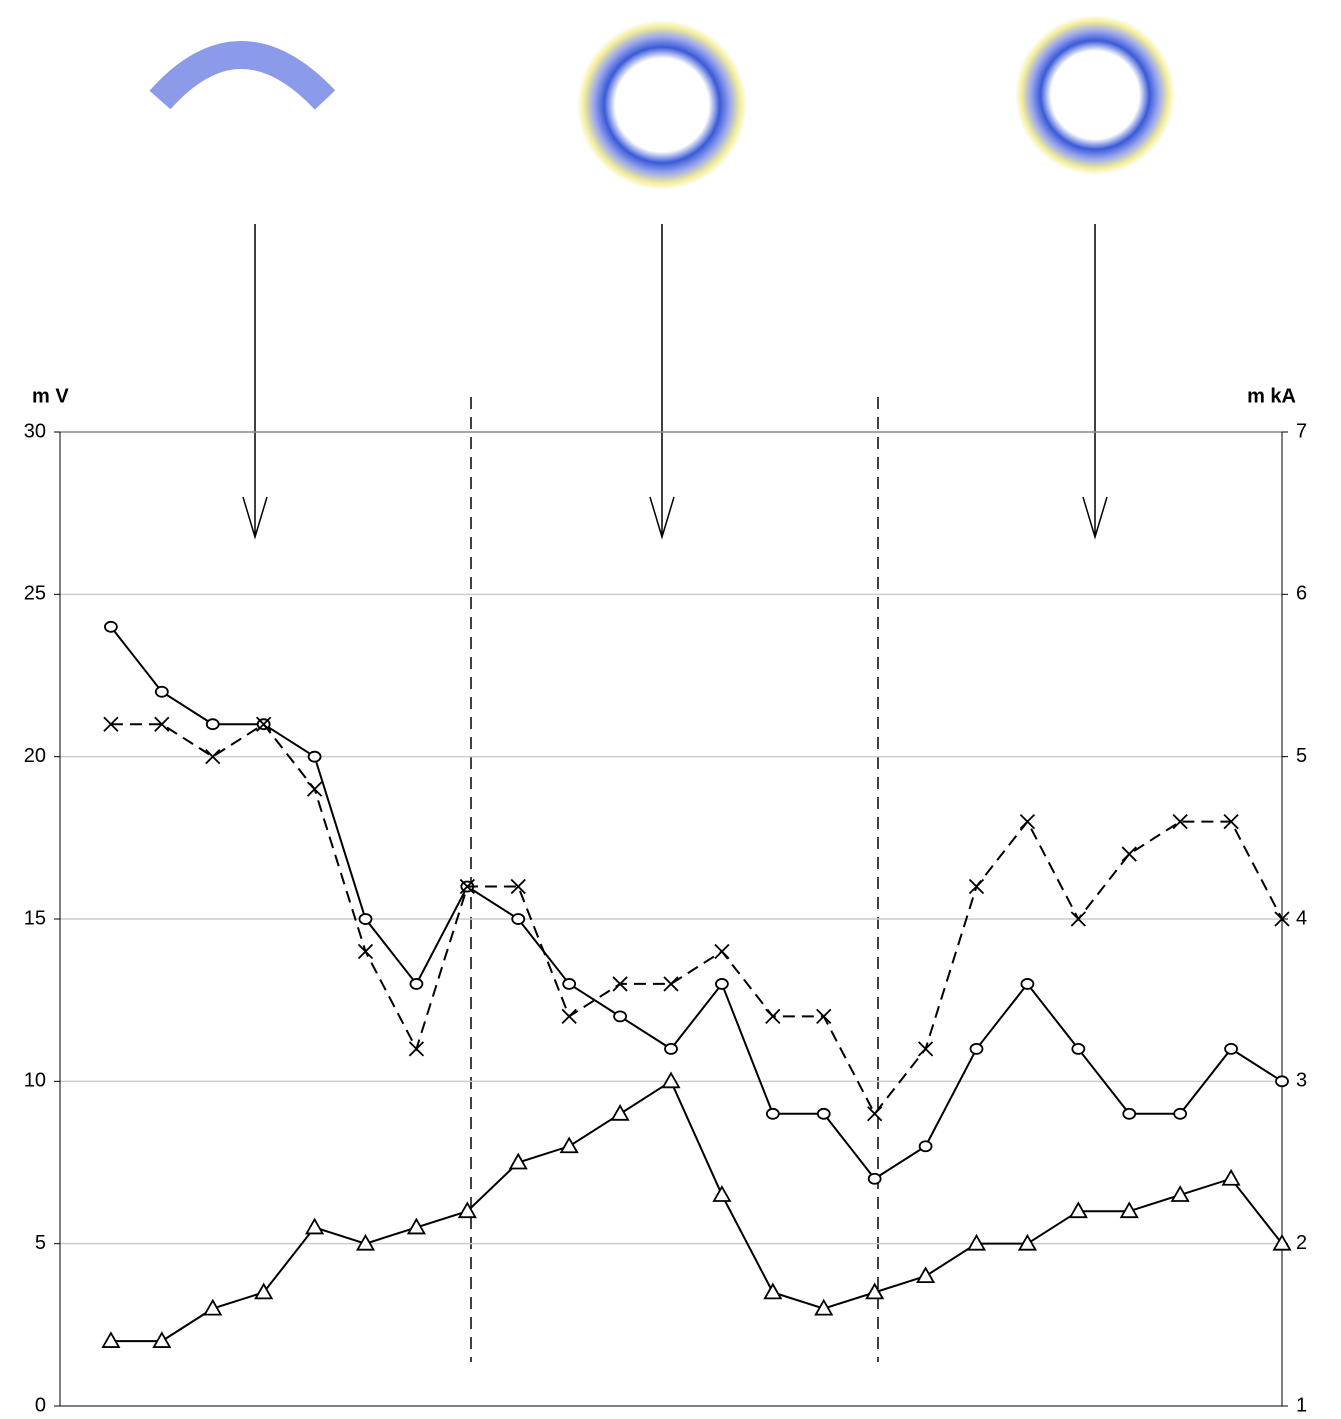  What do you see at coordinates (35, 1081) in the screenshot?
I see `y-tick-label: 10` at bounding box center [35, 1081].